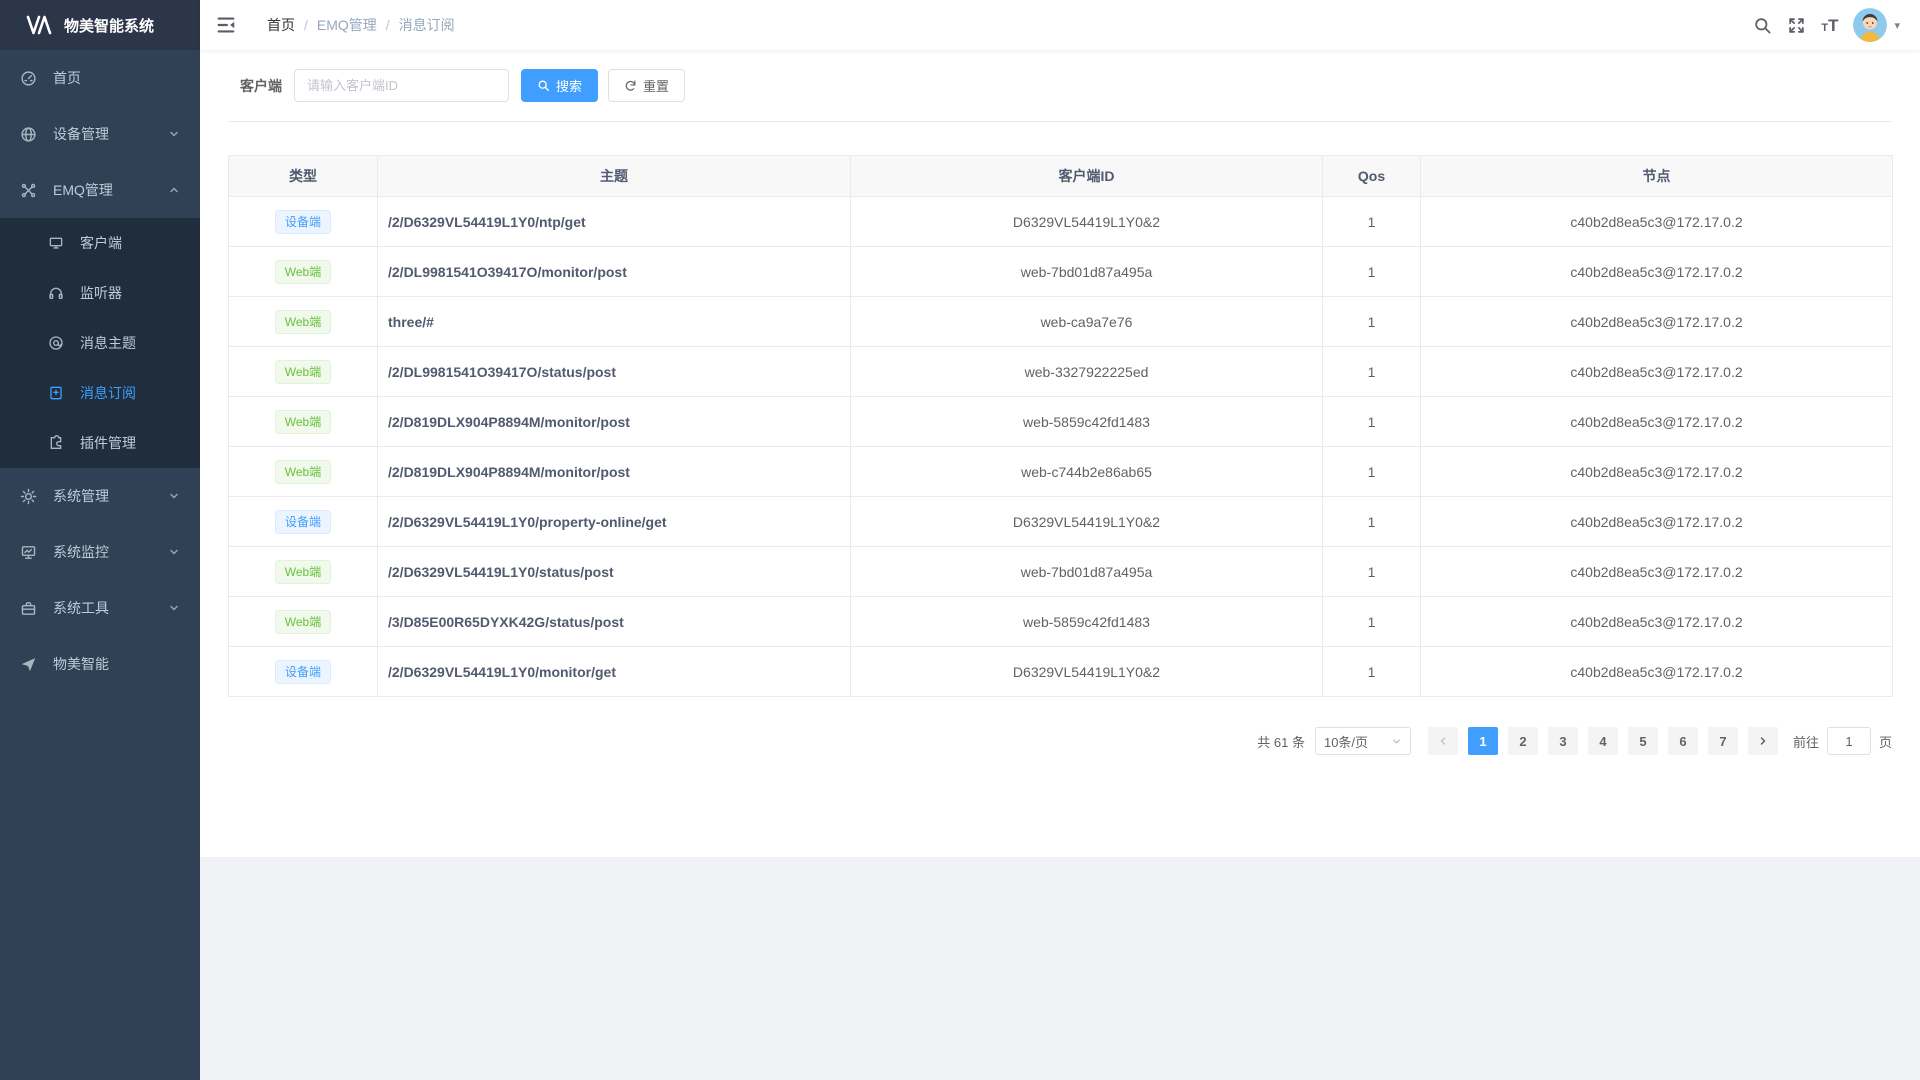  What do you see at coordinates (1522, 741) in the screenshot?
I see `page-button-2: 2` at bounding box center [1522, 741].